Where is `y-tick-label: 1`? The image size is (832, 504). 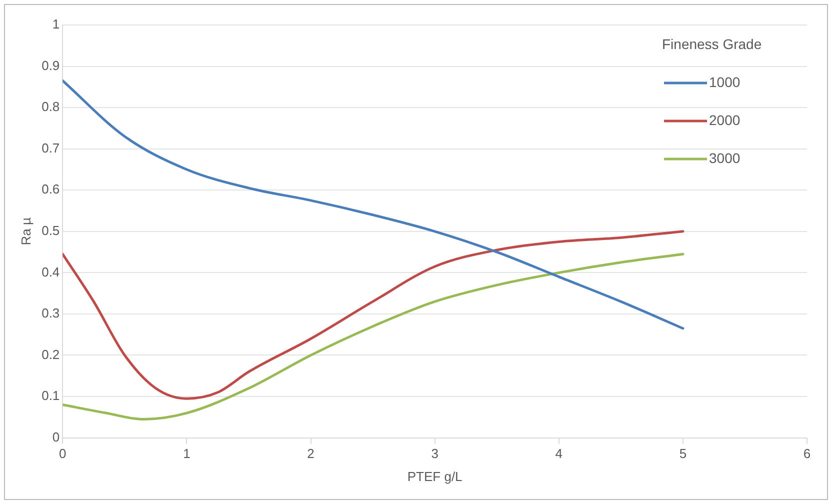
y-tick-label: 1 is located at coordinates (56, 24).